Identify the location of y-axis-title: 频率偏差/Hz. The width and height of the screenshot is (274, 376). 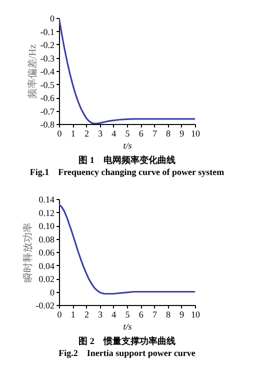
(32, 71).